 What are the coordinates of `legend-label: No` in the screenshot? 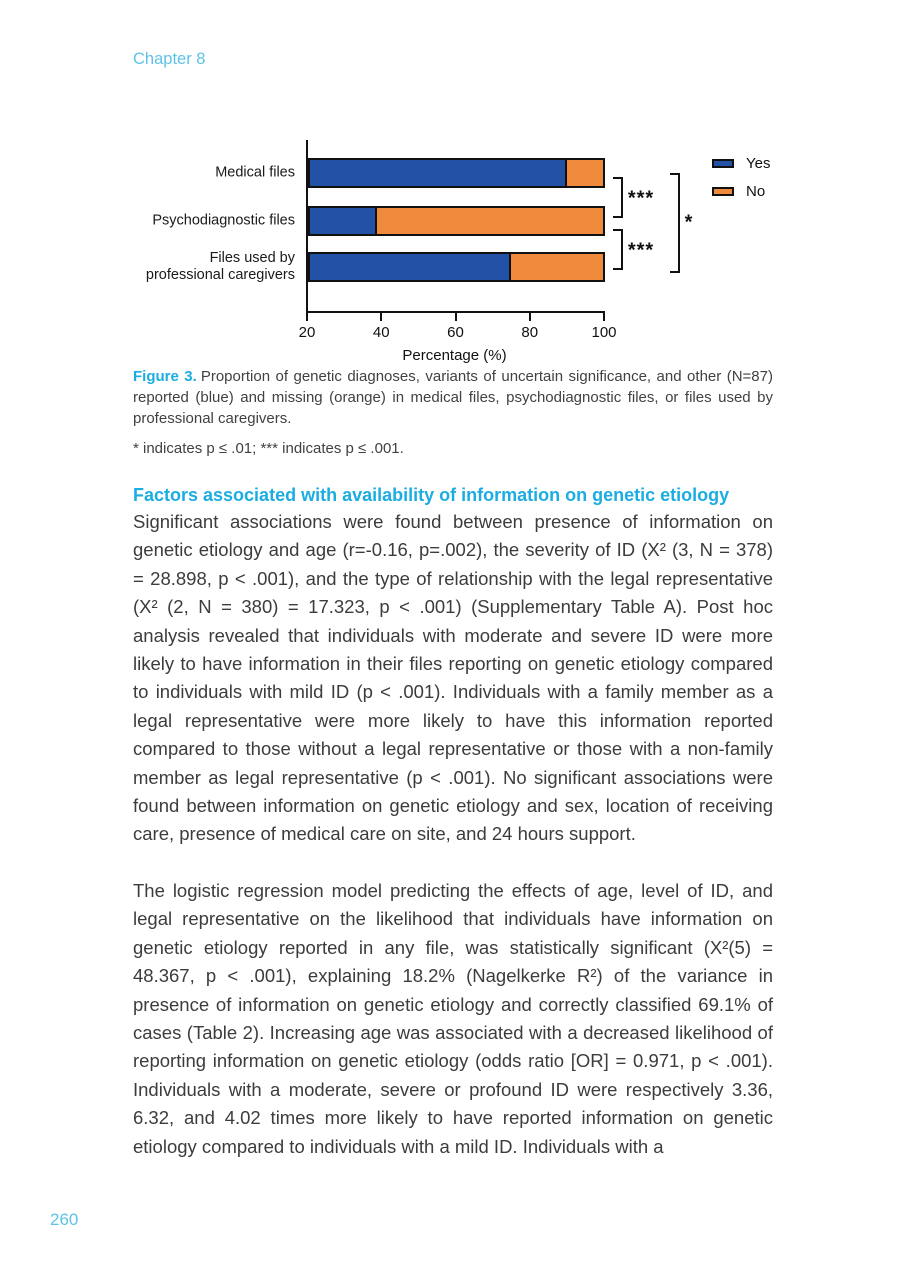 It's located at (756, 191).